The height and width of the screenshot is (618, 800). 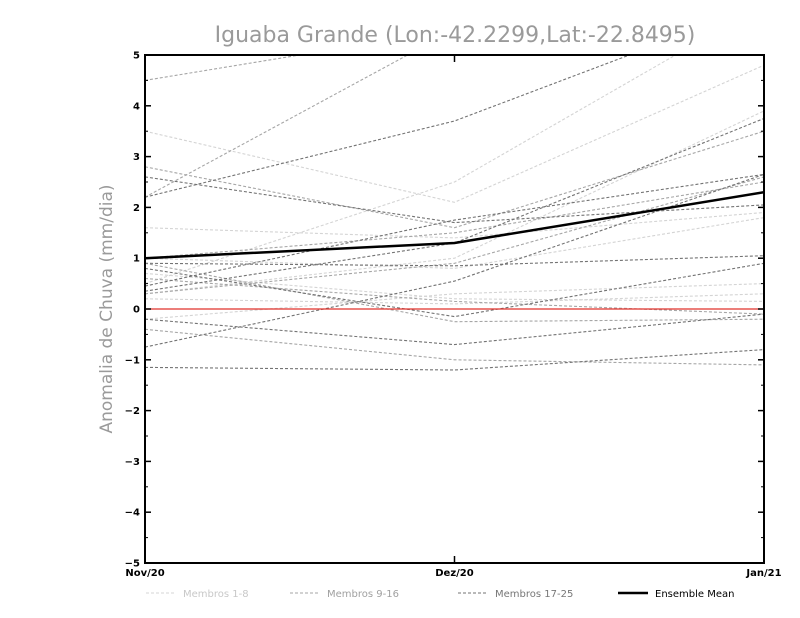 What do you see at coordinates (277, 126) in the screenshot?
I see `series-line-m10` at bounding box center [277, 126].